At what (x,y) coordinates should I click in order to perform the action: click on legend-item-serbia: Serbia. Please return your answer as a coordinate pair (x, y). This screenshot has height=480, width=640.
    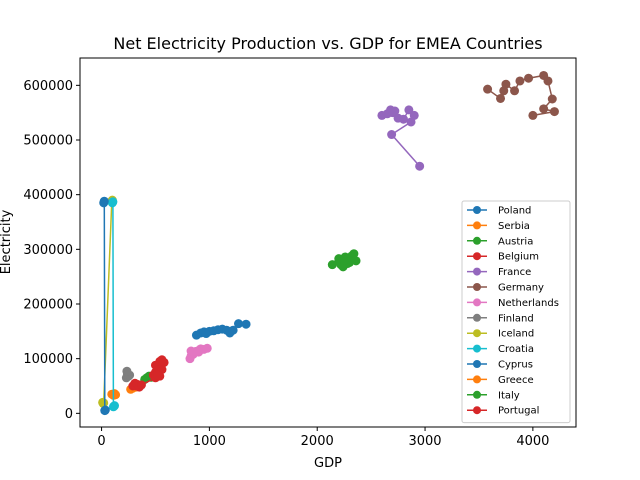
    Looking at the image, I should click on (498, 226).